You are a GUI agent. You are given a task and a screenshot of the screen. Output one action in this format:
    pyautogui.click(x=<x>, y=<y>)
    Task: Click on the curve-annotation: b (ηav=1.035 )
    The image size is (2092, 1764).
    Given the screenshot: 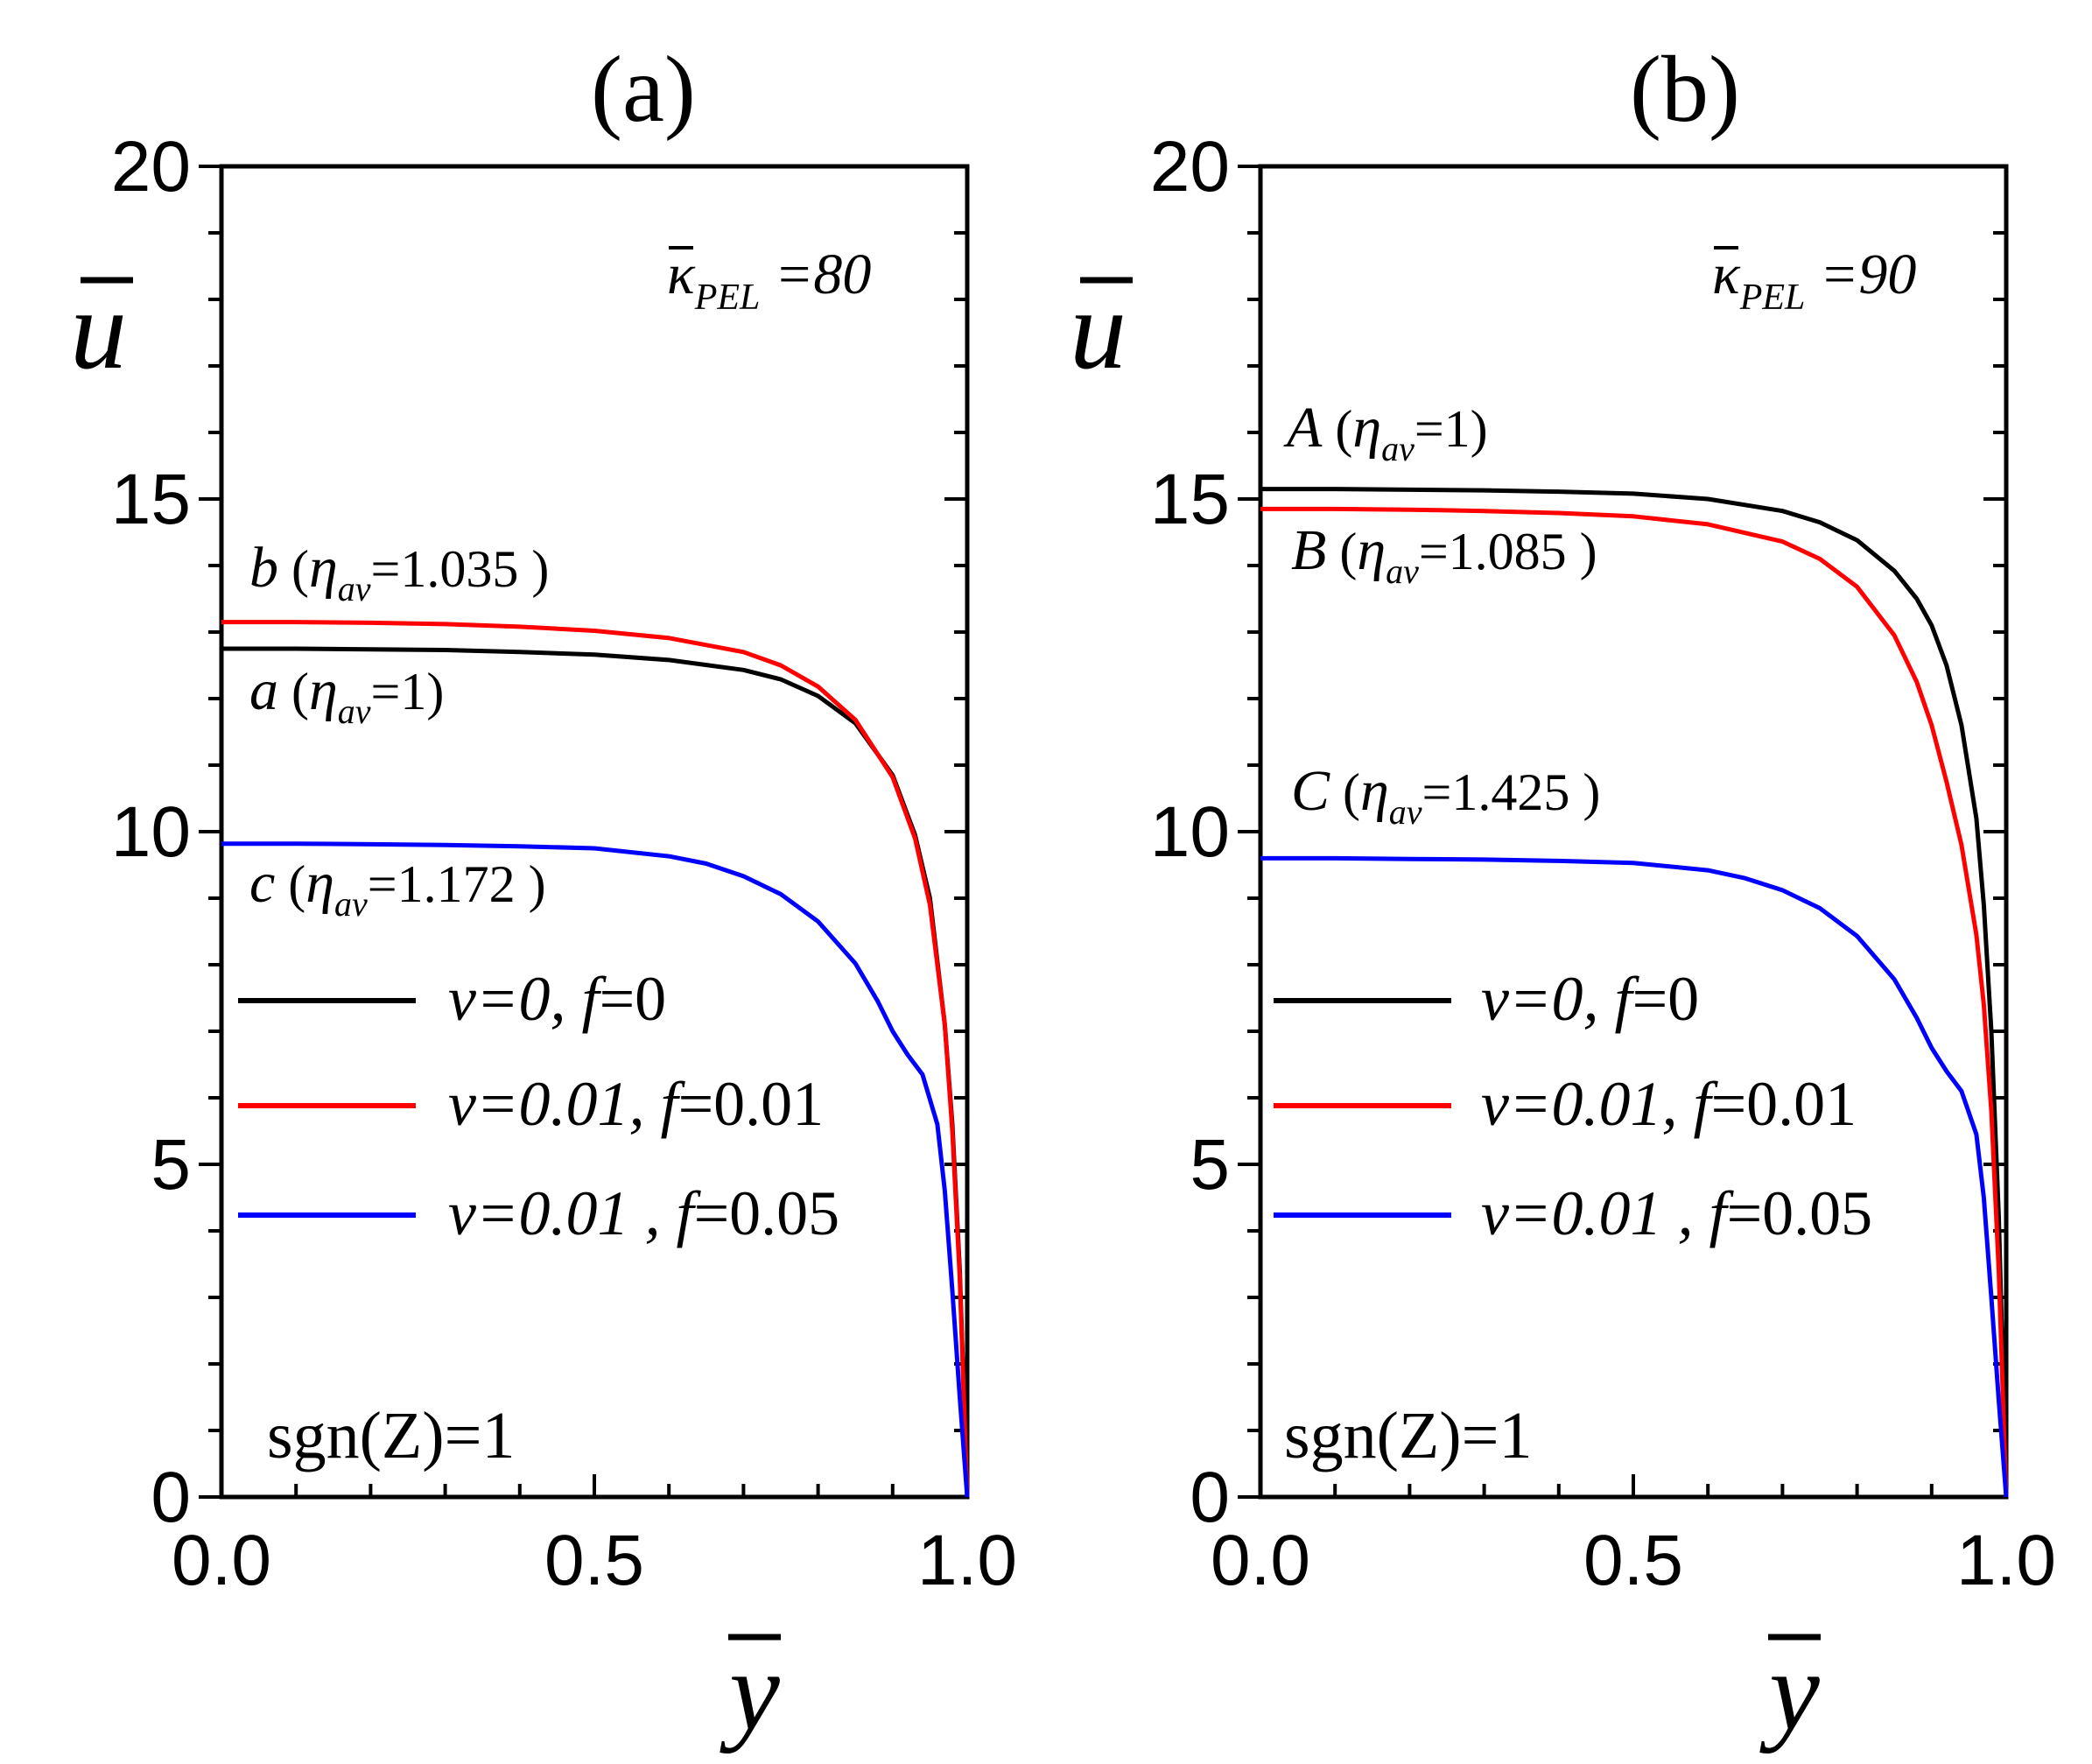 What is the action you would take?
    pyautogui.click(x=399, y=572)
    